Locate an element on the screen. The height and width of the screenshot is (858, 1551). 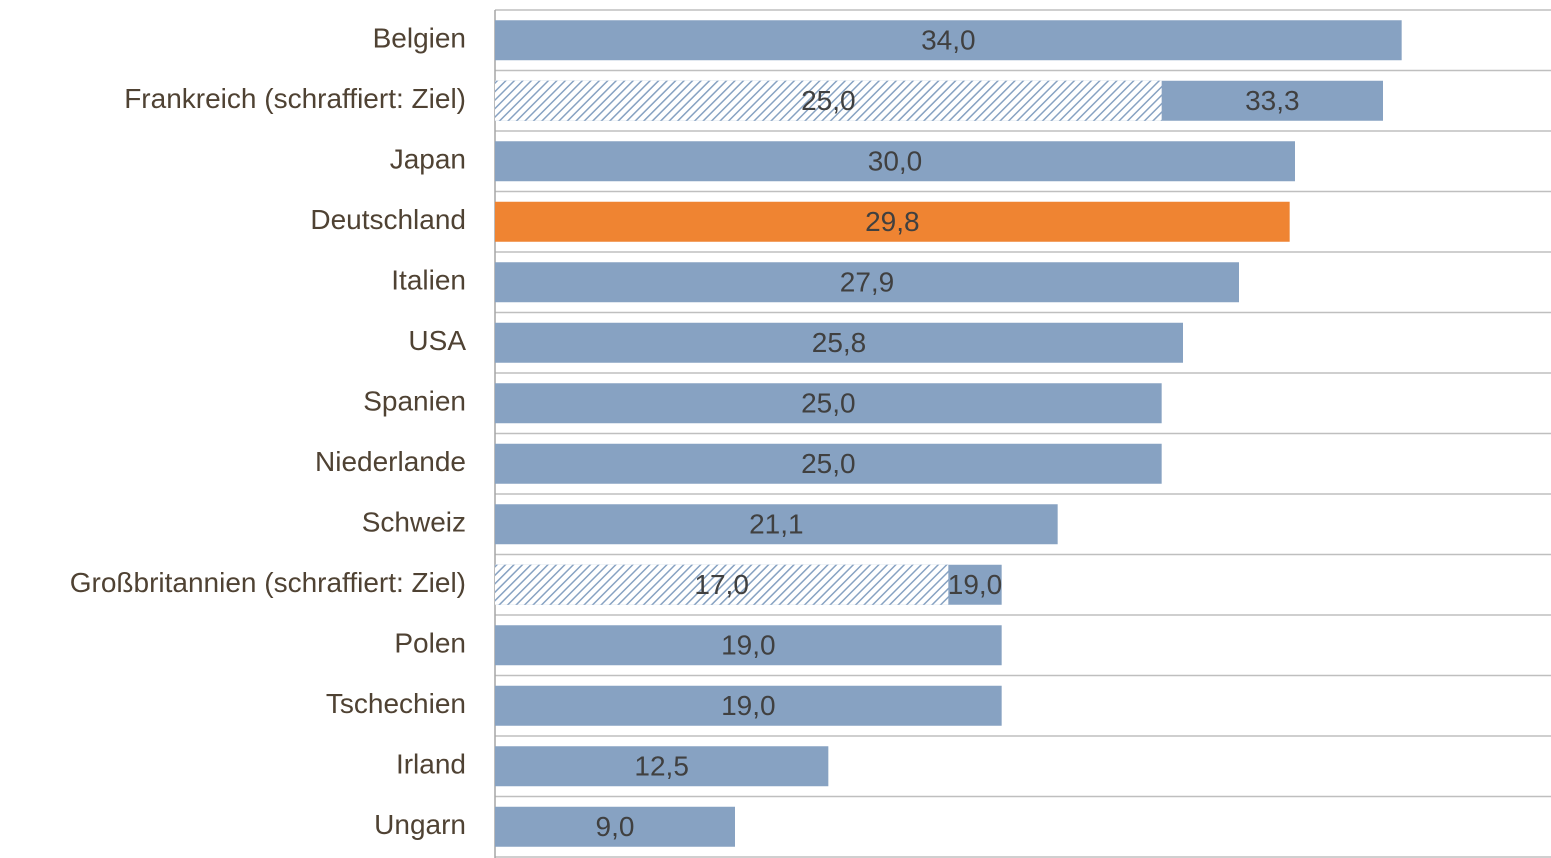
category-label: Italien is located at coordinates (428, 280).